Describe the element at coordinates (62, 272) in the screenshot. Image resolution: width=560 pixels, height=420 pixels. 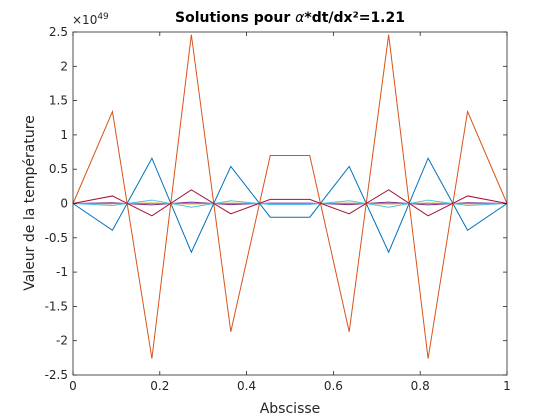
I see `y-tick-label: -1` at that location.